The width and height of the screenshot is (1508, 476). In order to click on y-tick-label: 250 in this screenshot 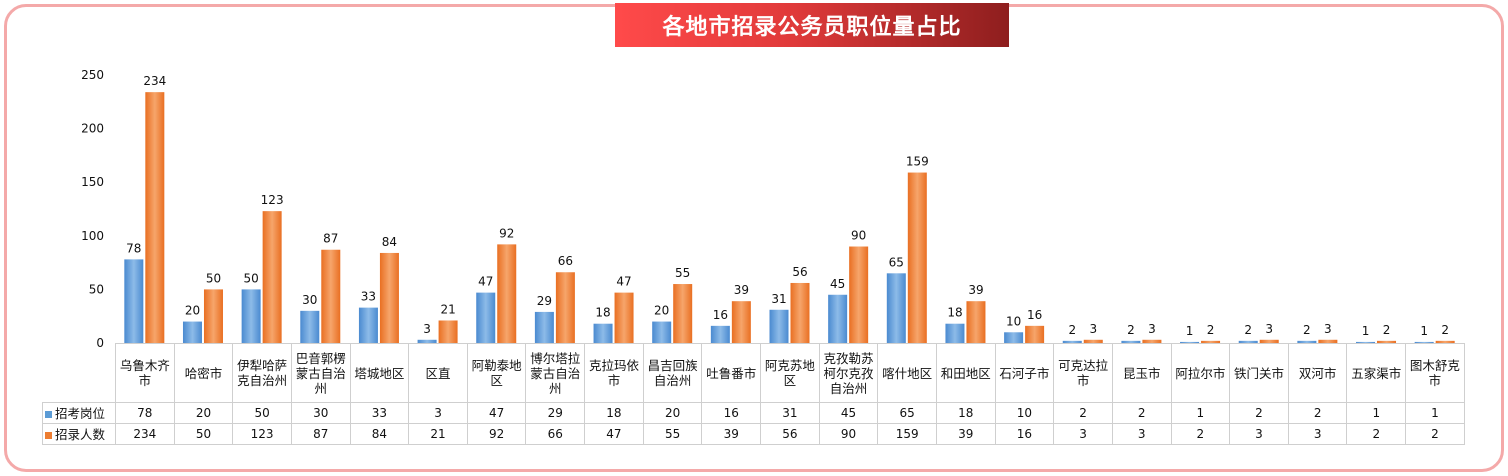, I will do `click(92, 75)`.